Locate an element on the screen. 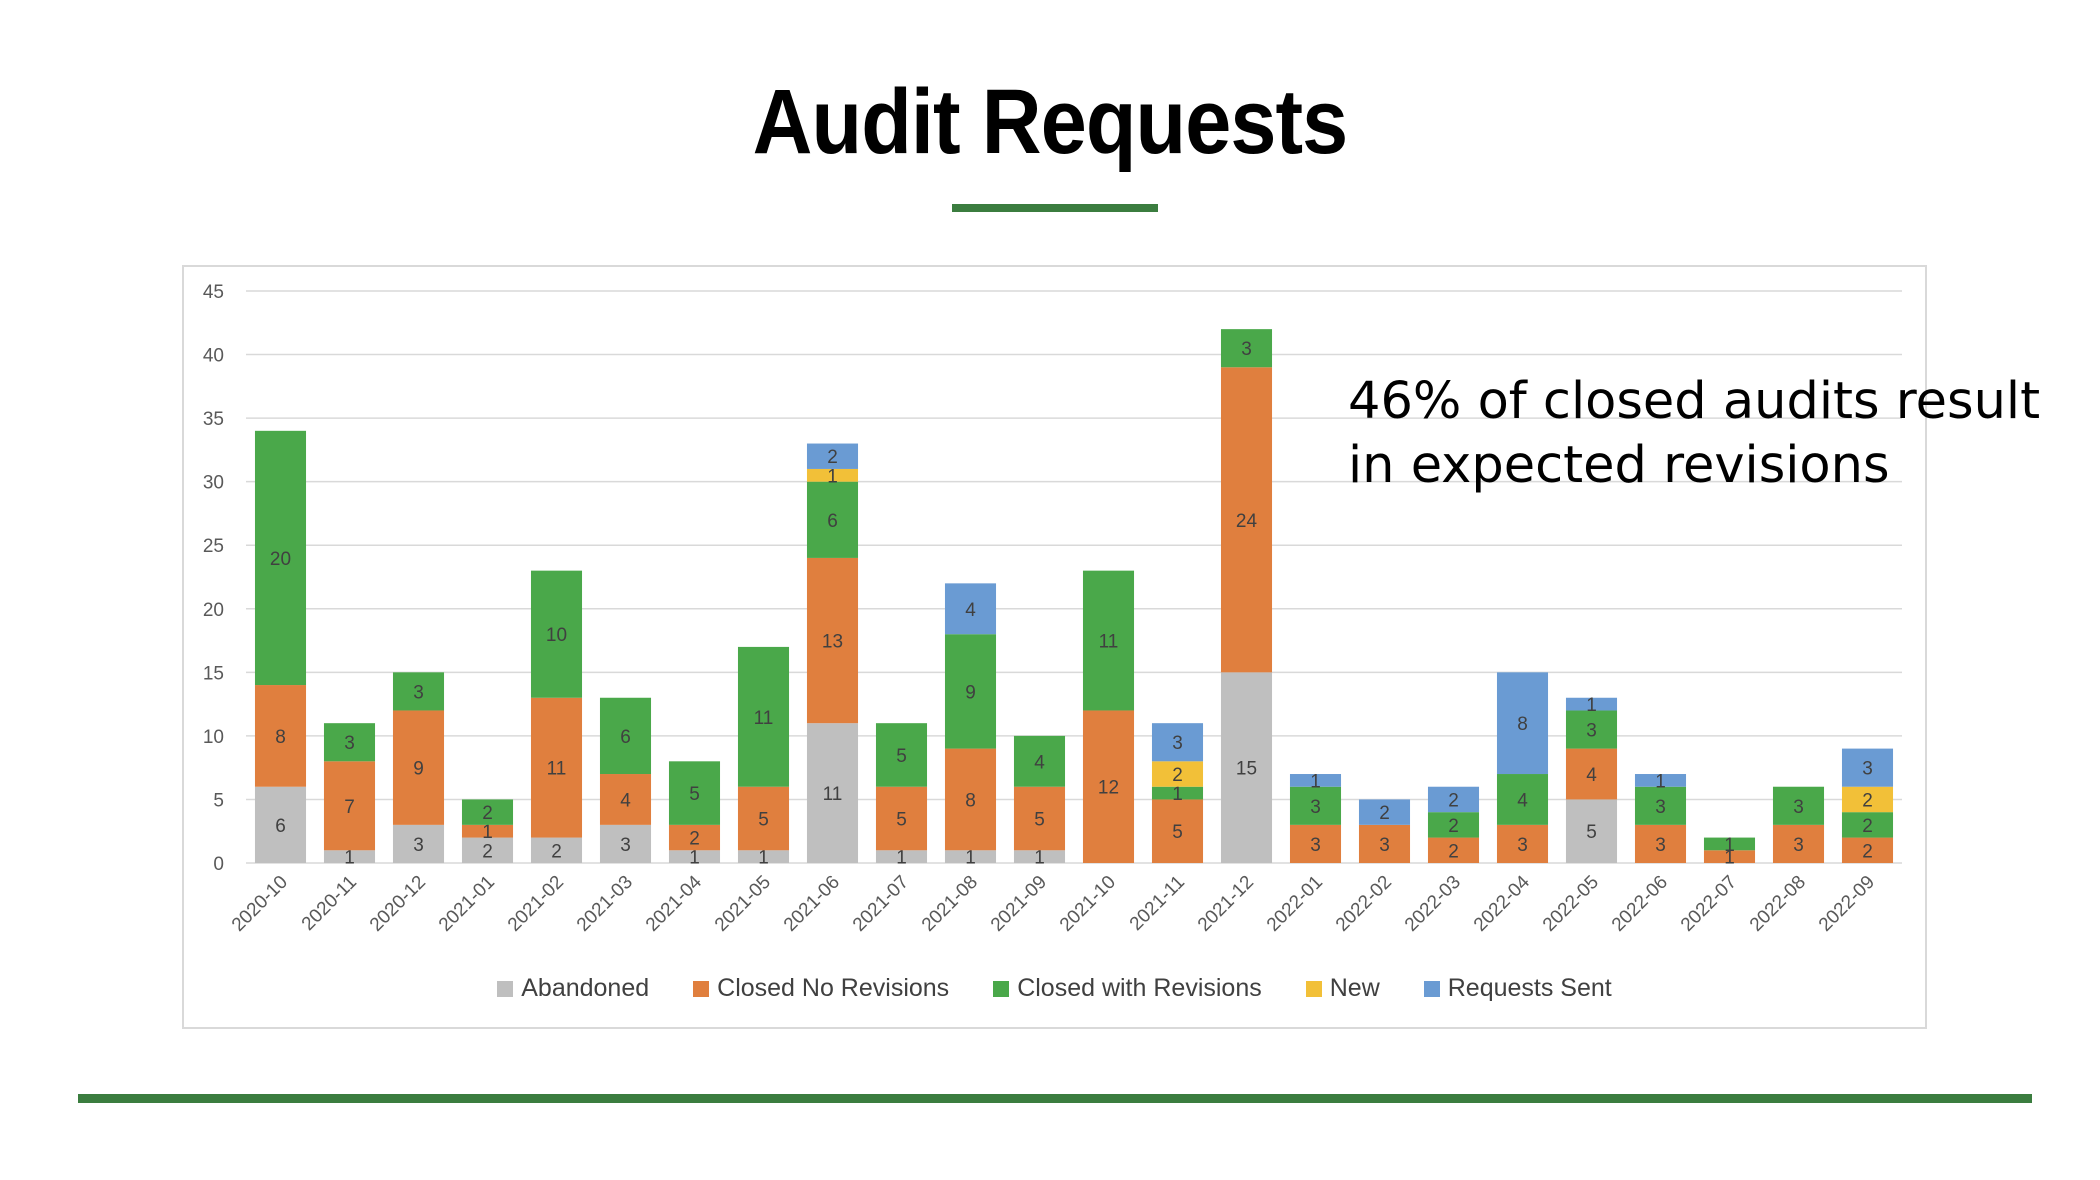 This screenshot has height=1180, width=2100. data-label: 6 is located at coordinates (280, 826).